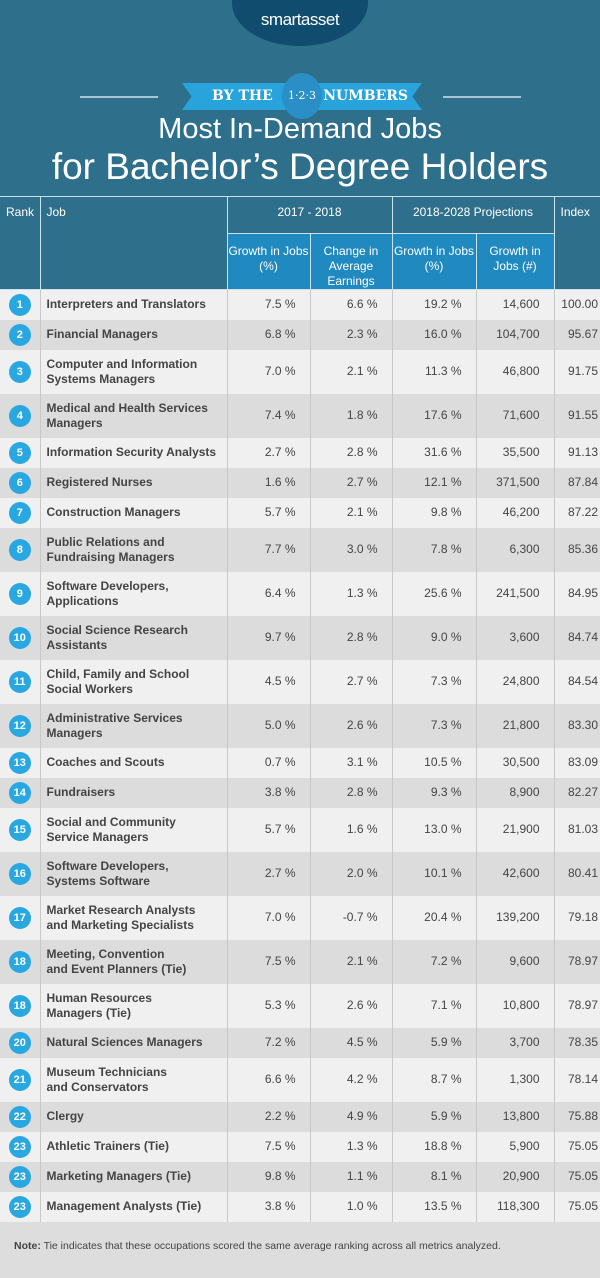 The image size is (600, 1278). I want to click on growth-num-proj-cell: 21,900, so click(514, 829).